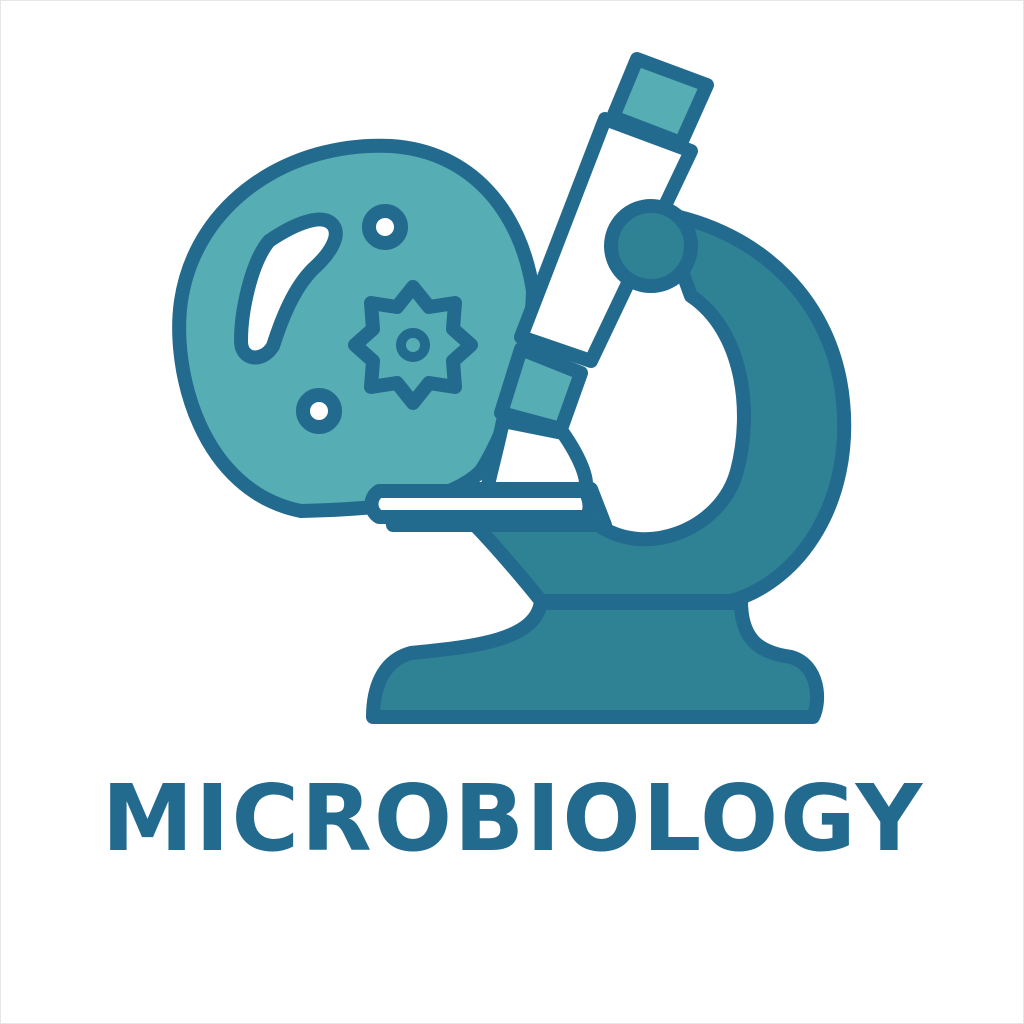  What do you see at coordinates (513, 818) in the screenshot?
I see `page-title: MICROBIOLOGY` at bounding box center [513, 818].